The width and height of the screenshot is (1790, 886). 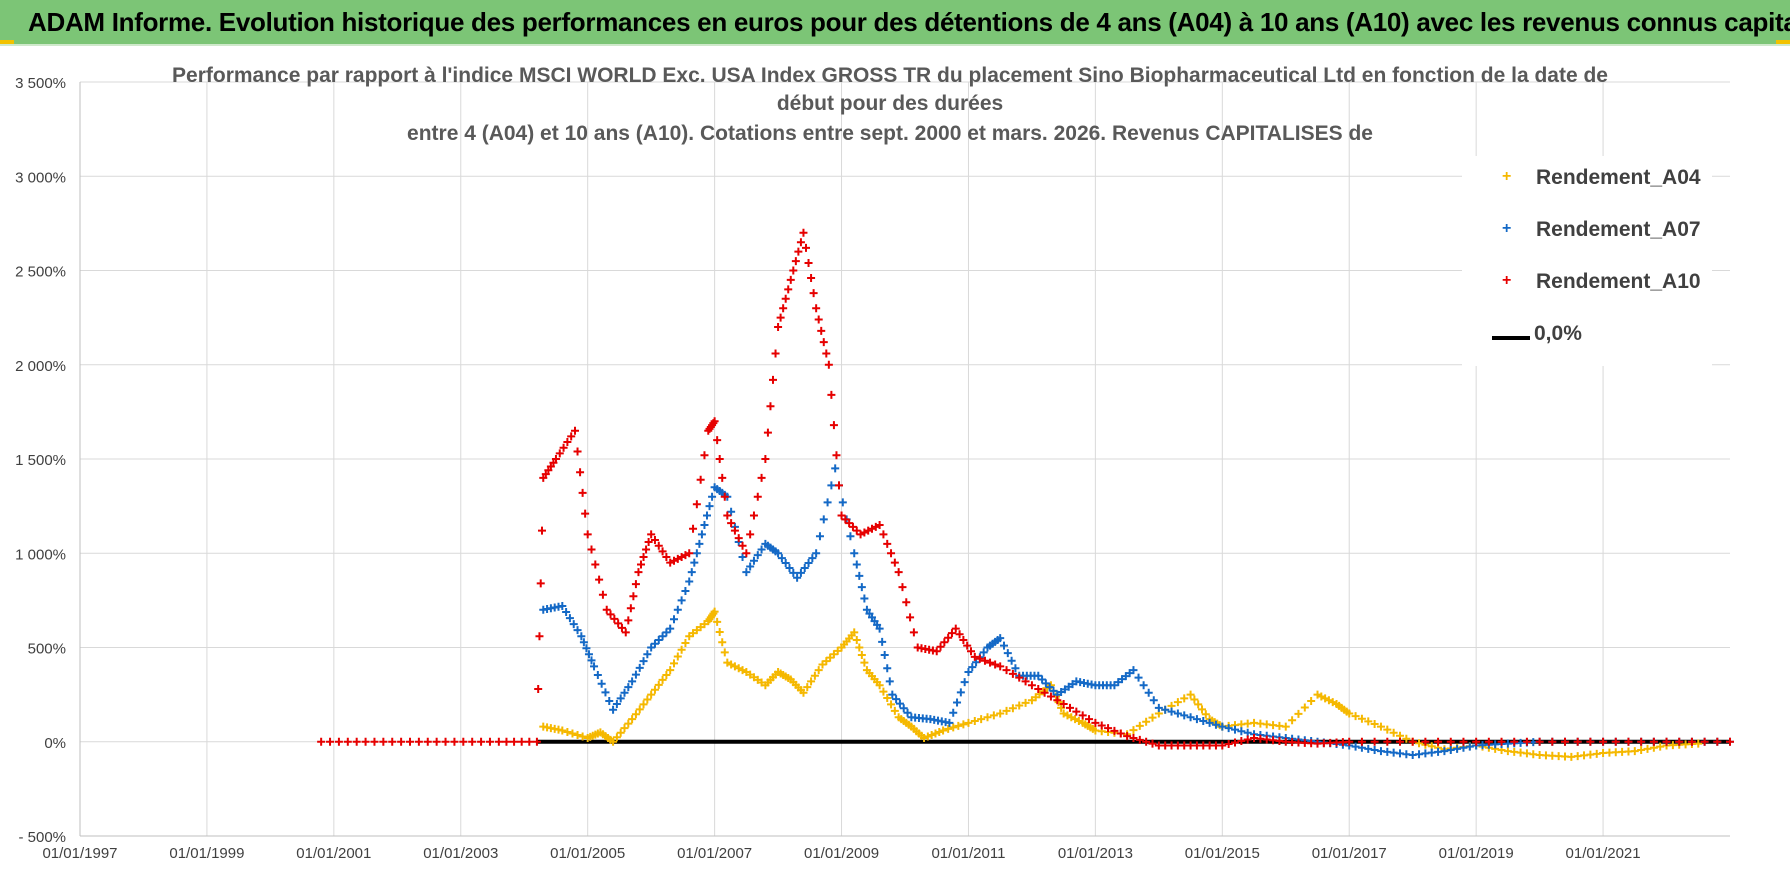 What do you see at coordinates (40, 554) in the screenshot?
I see `y-tick-label: 1 000%` at bounding box center [40, 554].